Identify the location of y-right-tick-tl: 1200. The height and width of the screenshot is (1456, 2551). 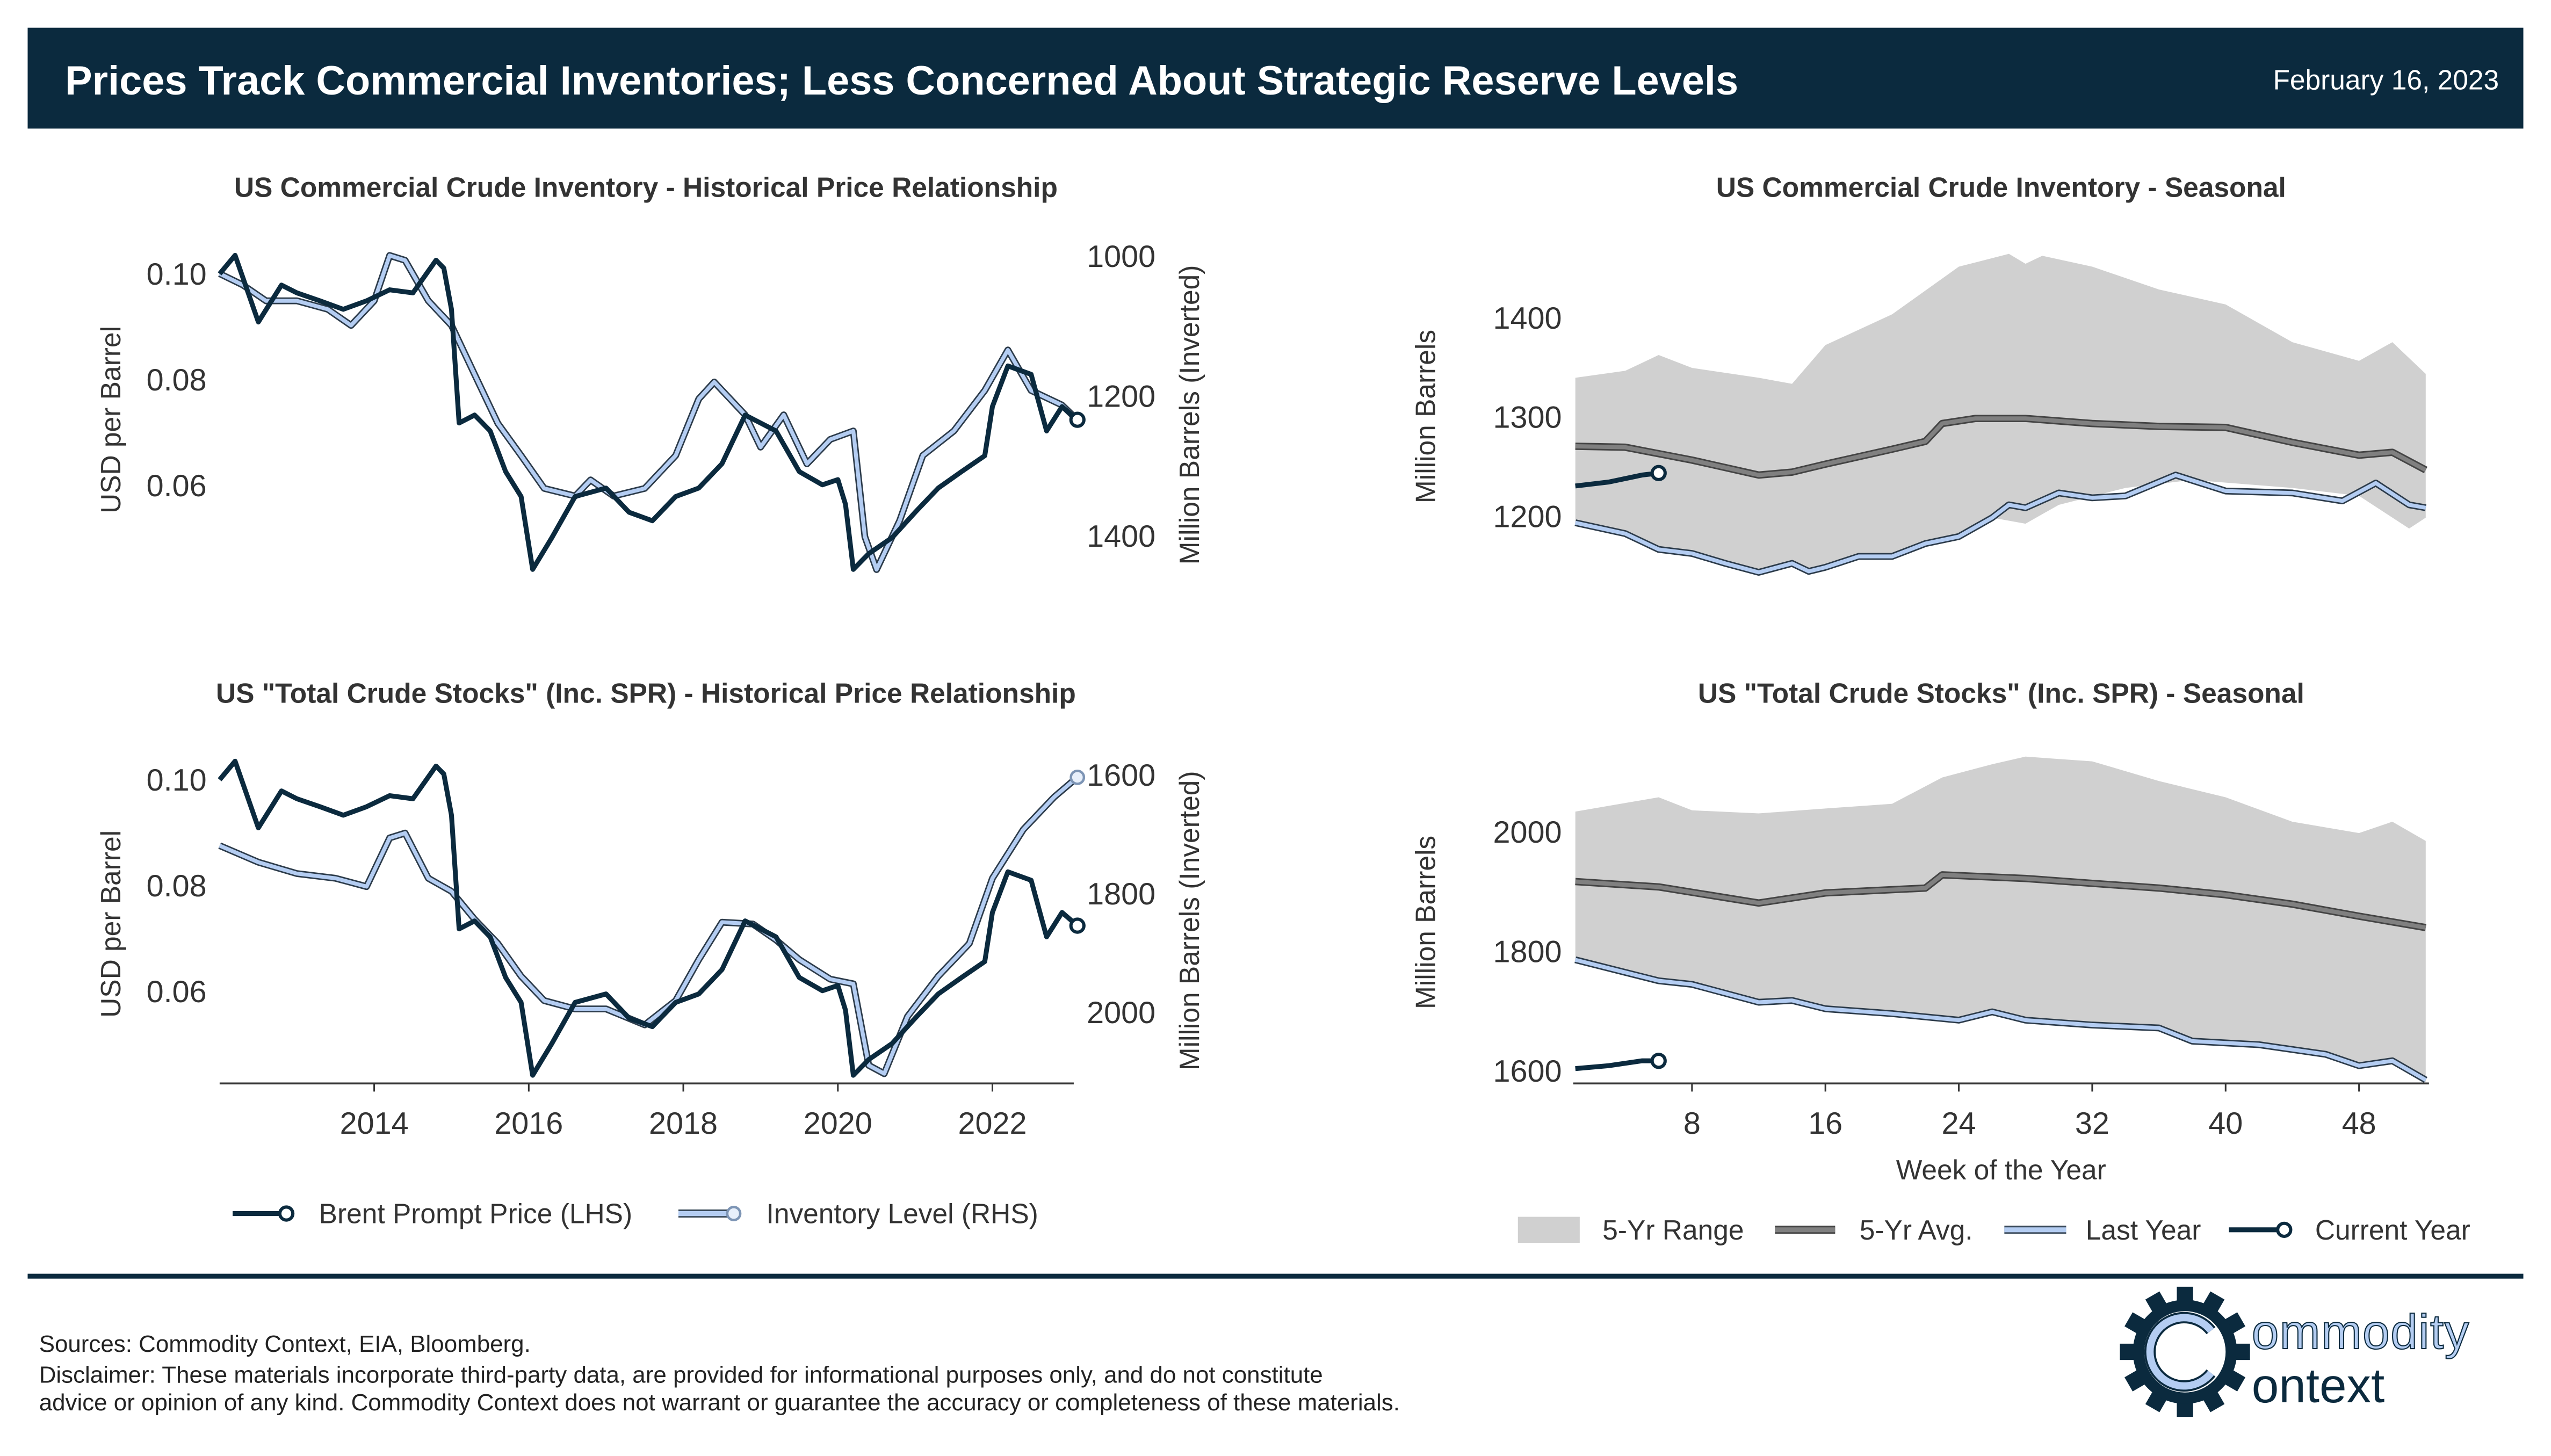
(1121, 396).